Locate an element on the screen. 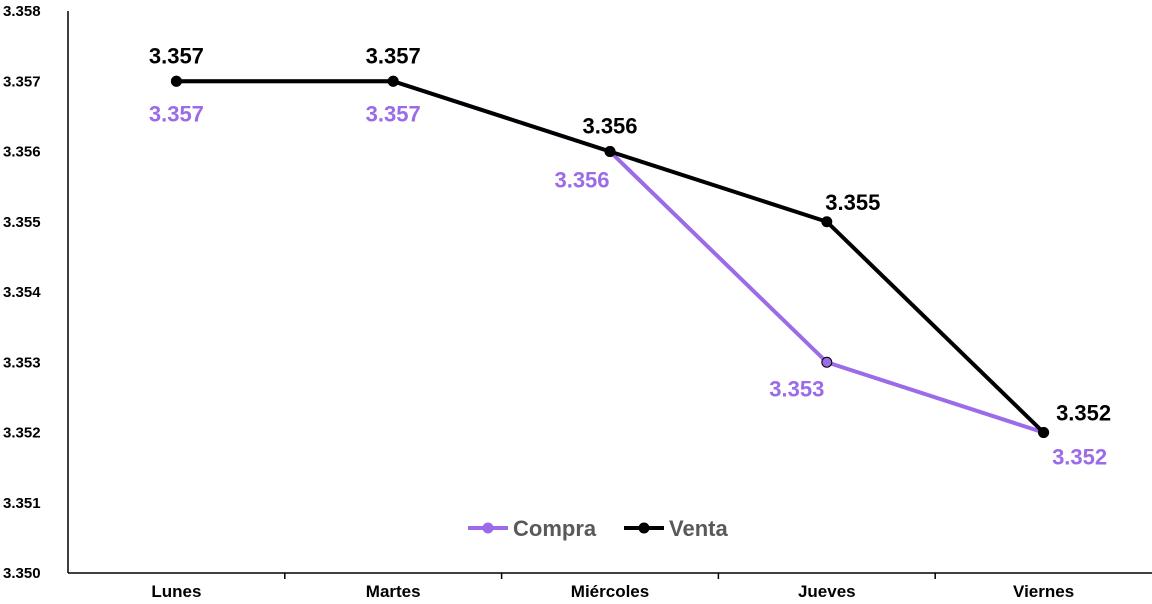  legend-label: Venta is located at coordinates (698, 528).